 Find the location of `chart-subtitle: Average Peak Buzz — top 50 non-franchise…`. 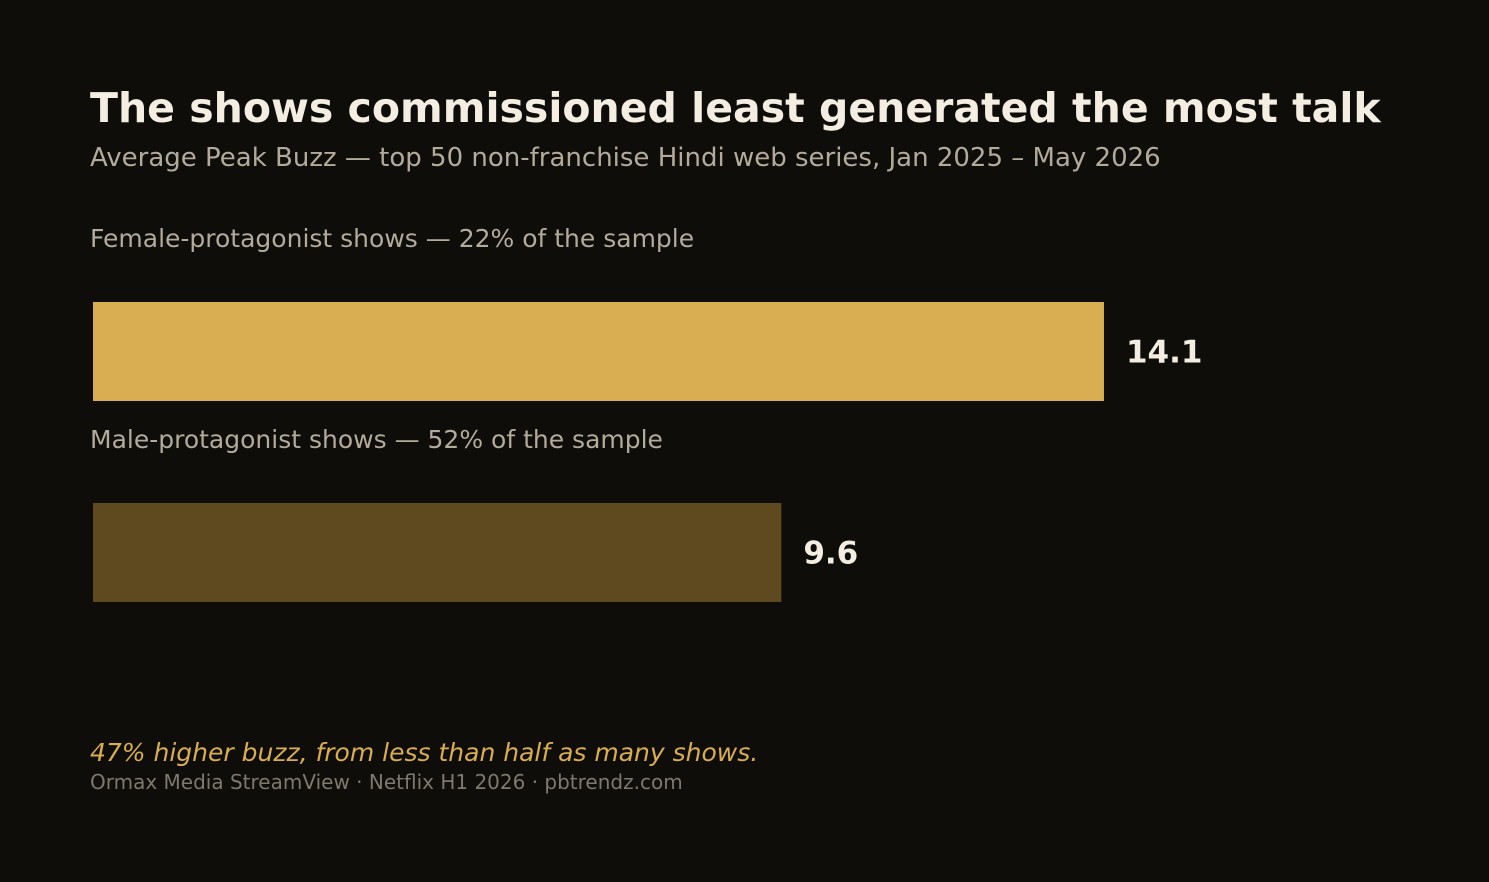

chart-subtitle: Average Peak Buzz — top 50 non-franchise… is located at coordinates (625, 158).